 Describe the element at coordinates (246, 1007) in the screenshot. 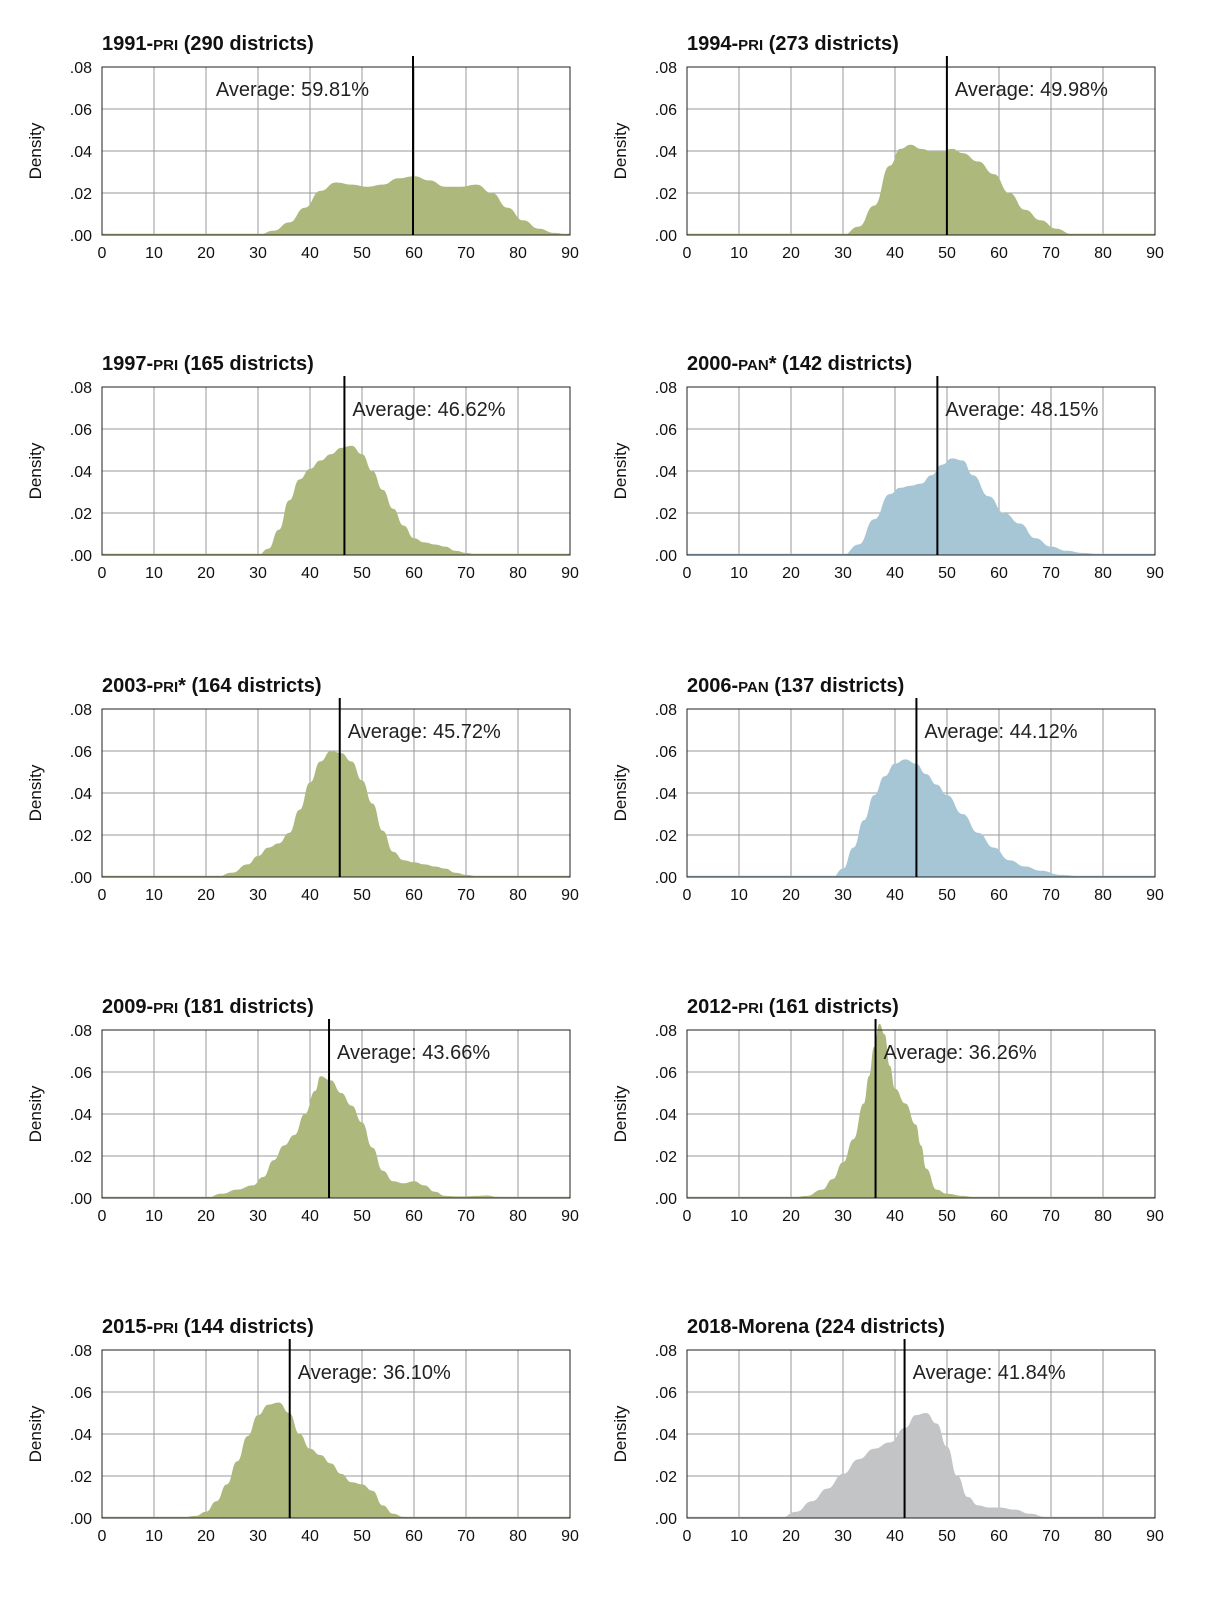

I see `title-district-count: (181 districts)` at that location.